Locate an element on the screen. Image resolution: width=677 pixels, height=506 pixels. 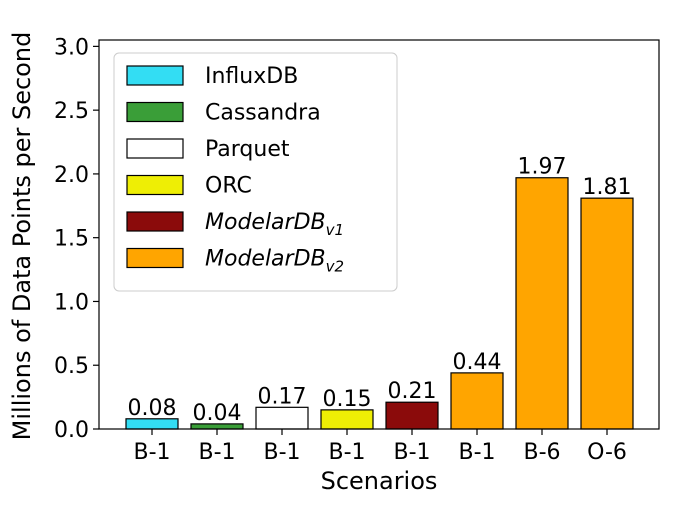
legend-name-3: ORC is located at coordinates (228, 186).